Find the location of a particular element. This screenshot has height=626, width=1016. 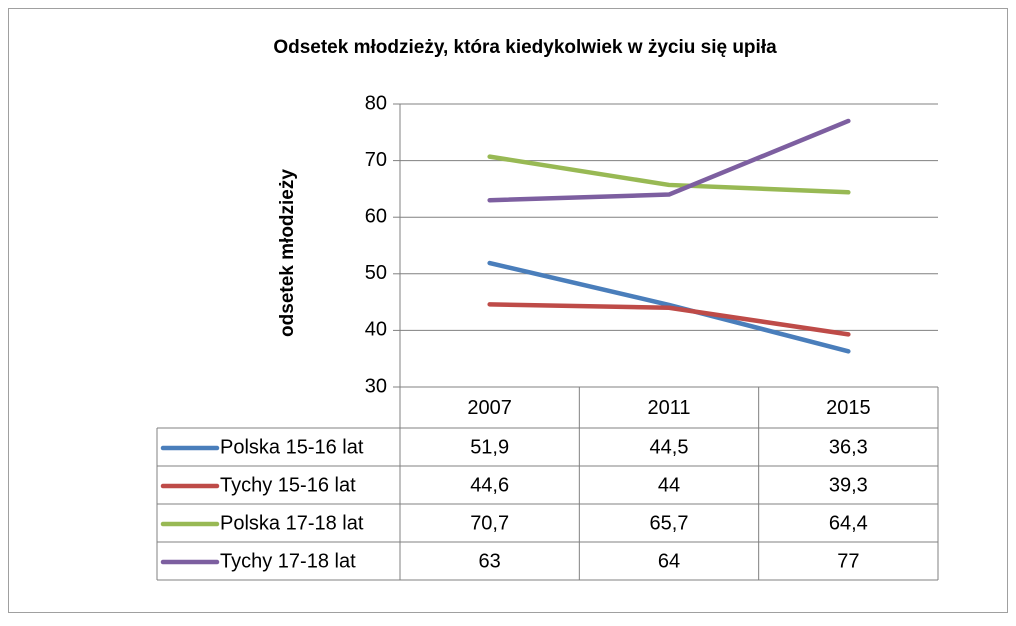

x-tick-label: 2015 is located at coordinates (848, 408).